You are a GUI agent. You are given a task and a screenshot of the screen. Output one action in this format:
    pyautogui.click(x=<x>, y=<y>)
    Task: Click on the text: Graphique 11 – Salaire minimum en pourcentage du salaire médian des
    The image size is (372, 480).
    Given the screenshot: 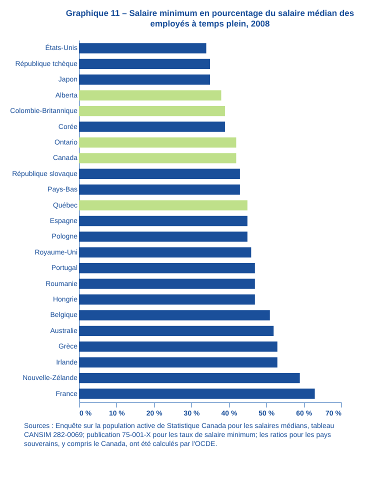 What is the action you would take?
    pyautogui.click(x=210, y=13)
    